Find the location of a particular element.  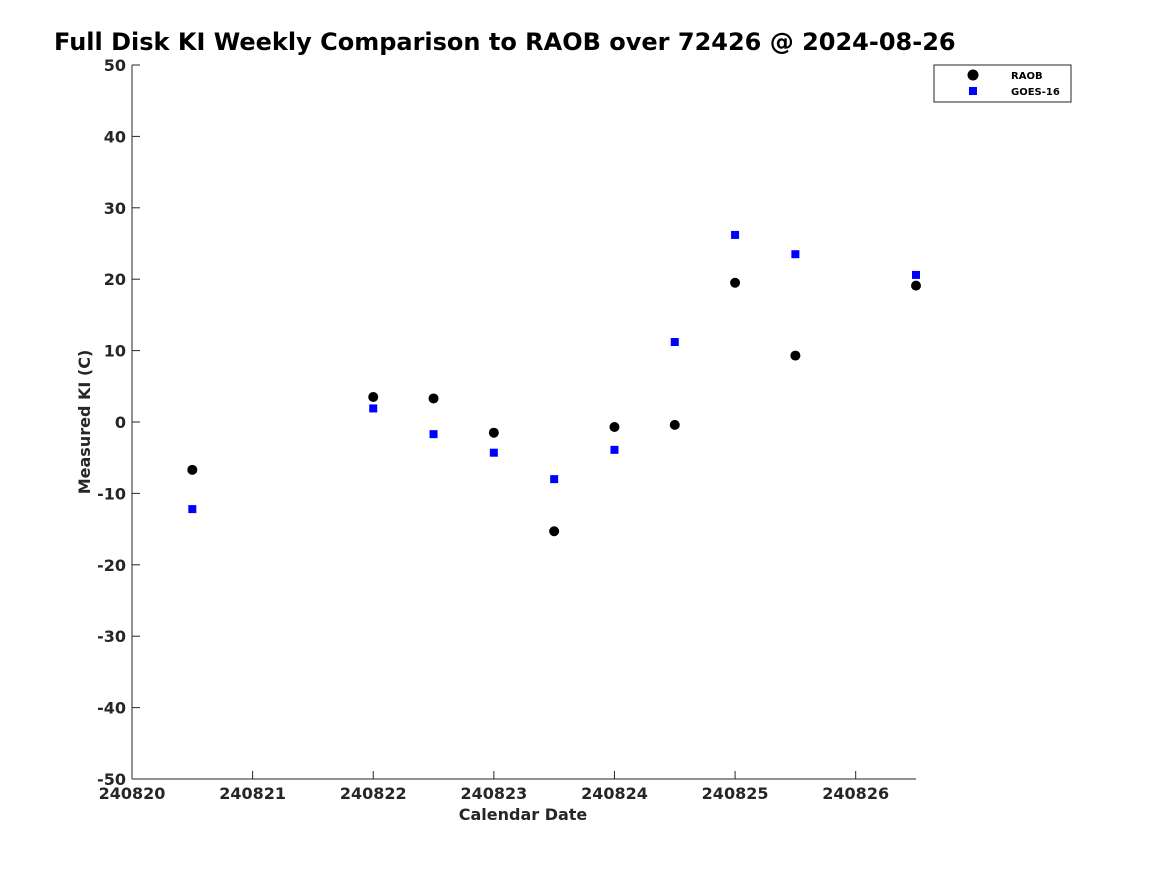

y-tick-label: -20 is located at coordinates (111, 565).